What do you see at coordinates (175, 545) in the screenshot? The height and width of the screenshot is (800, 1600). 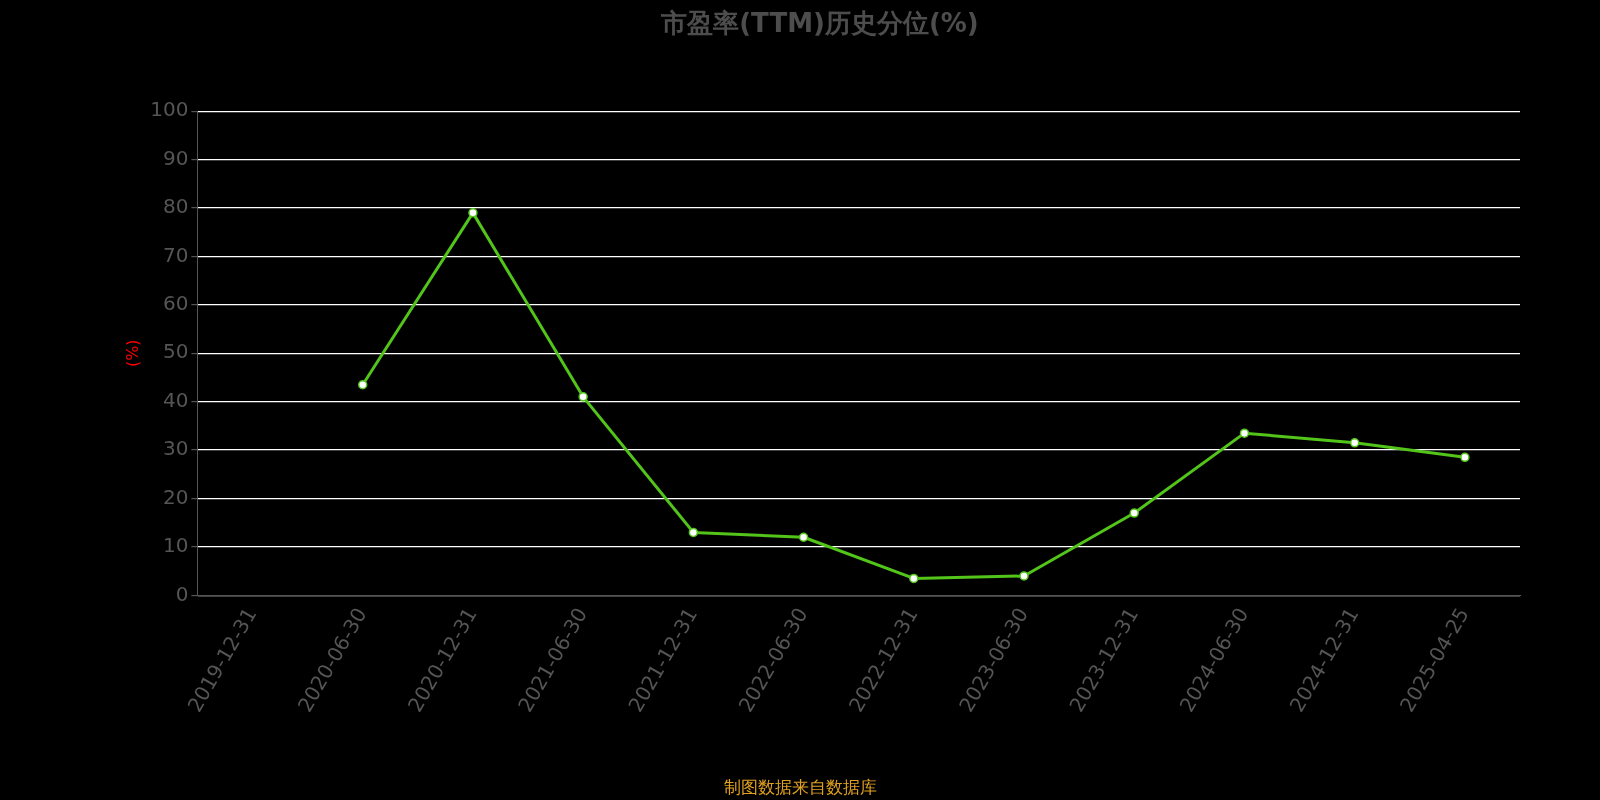 I see `y-tick-label: 10` at bounding box center [175, 545].